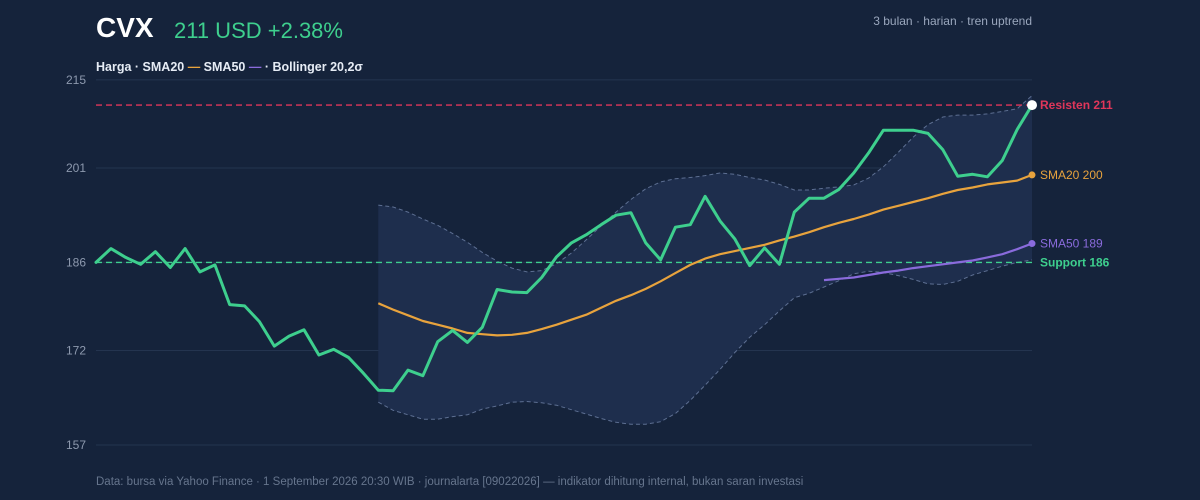 This screenshot has width=1200, height=500. I want to click on legend-sma20: SMA20, so click(165, 67).